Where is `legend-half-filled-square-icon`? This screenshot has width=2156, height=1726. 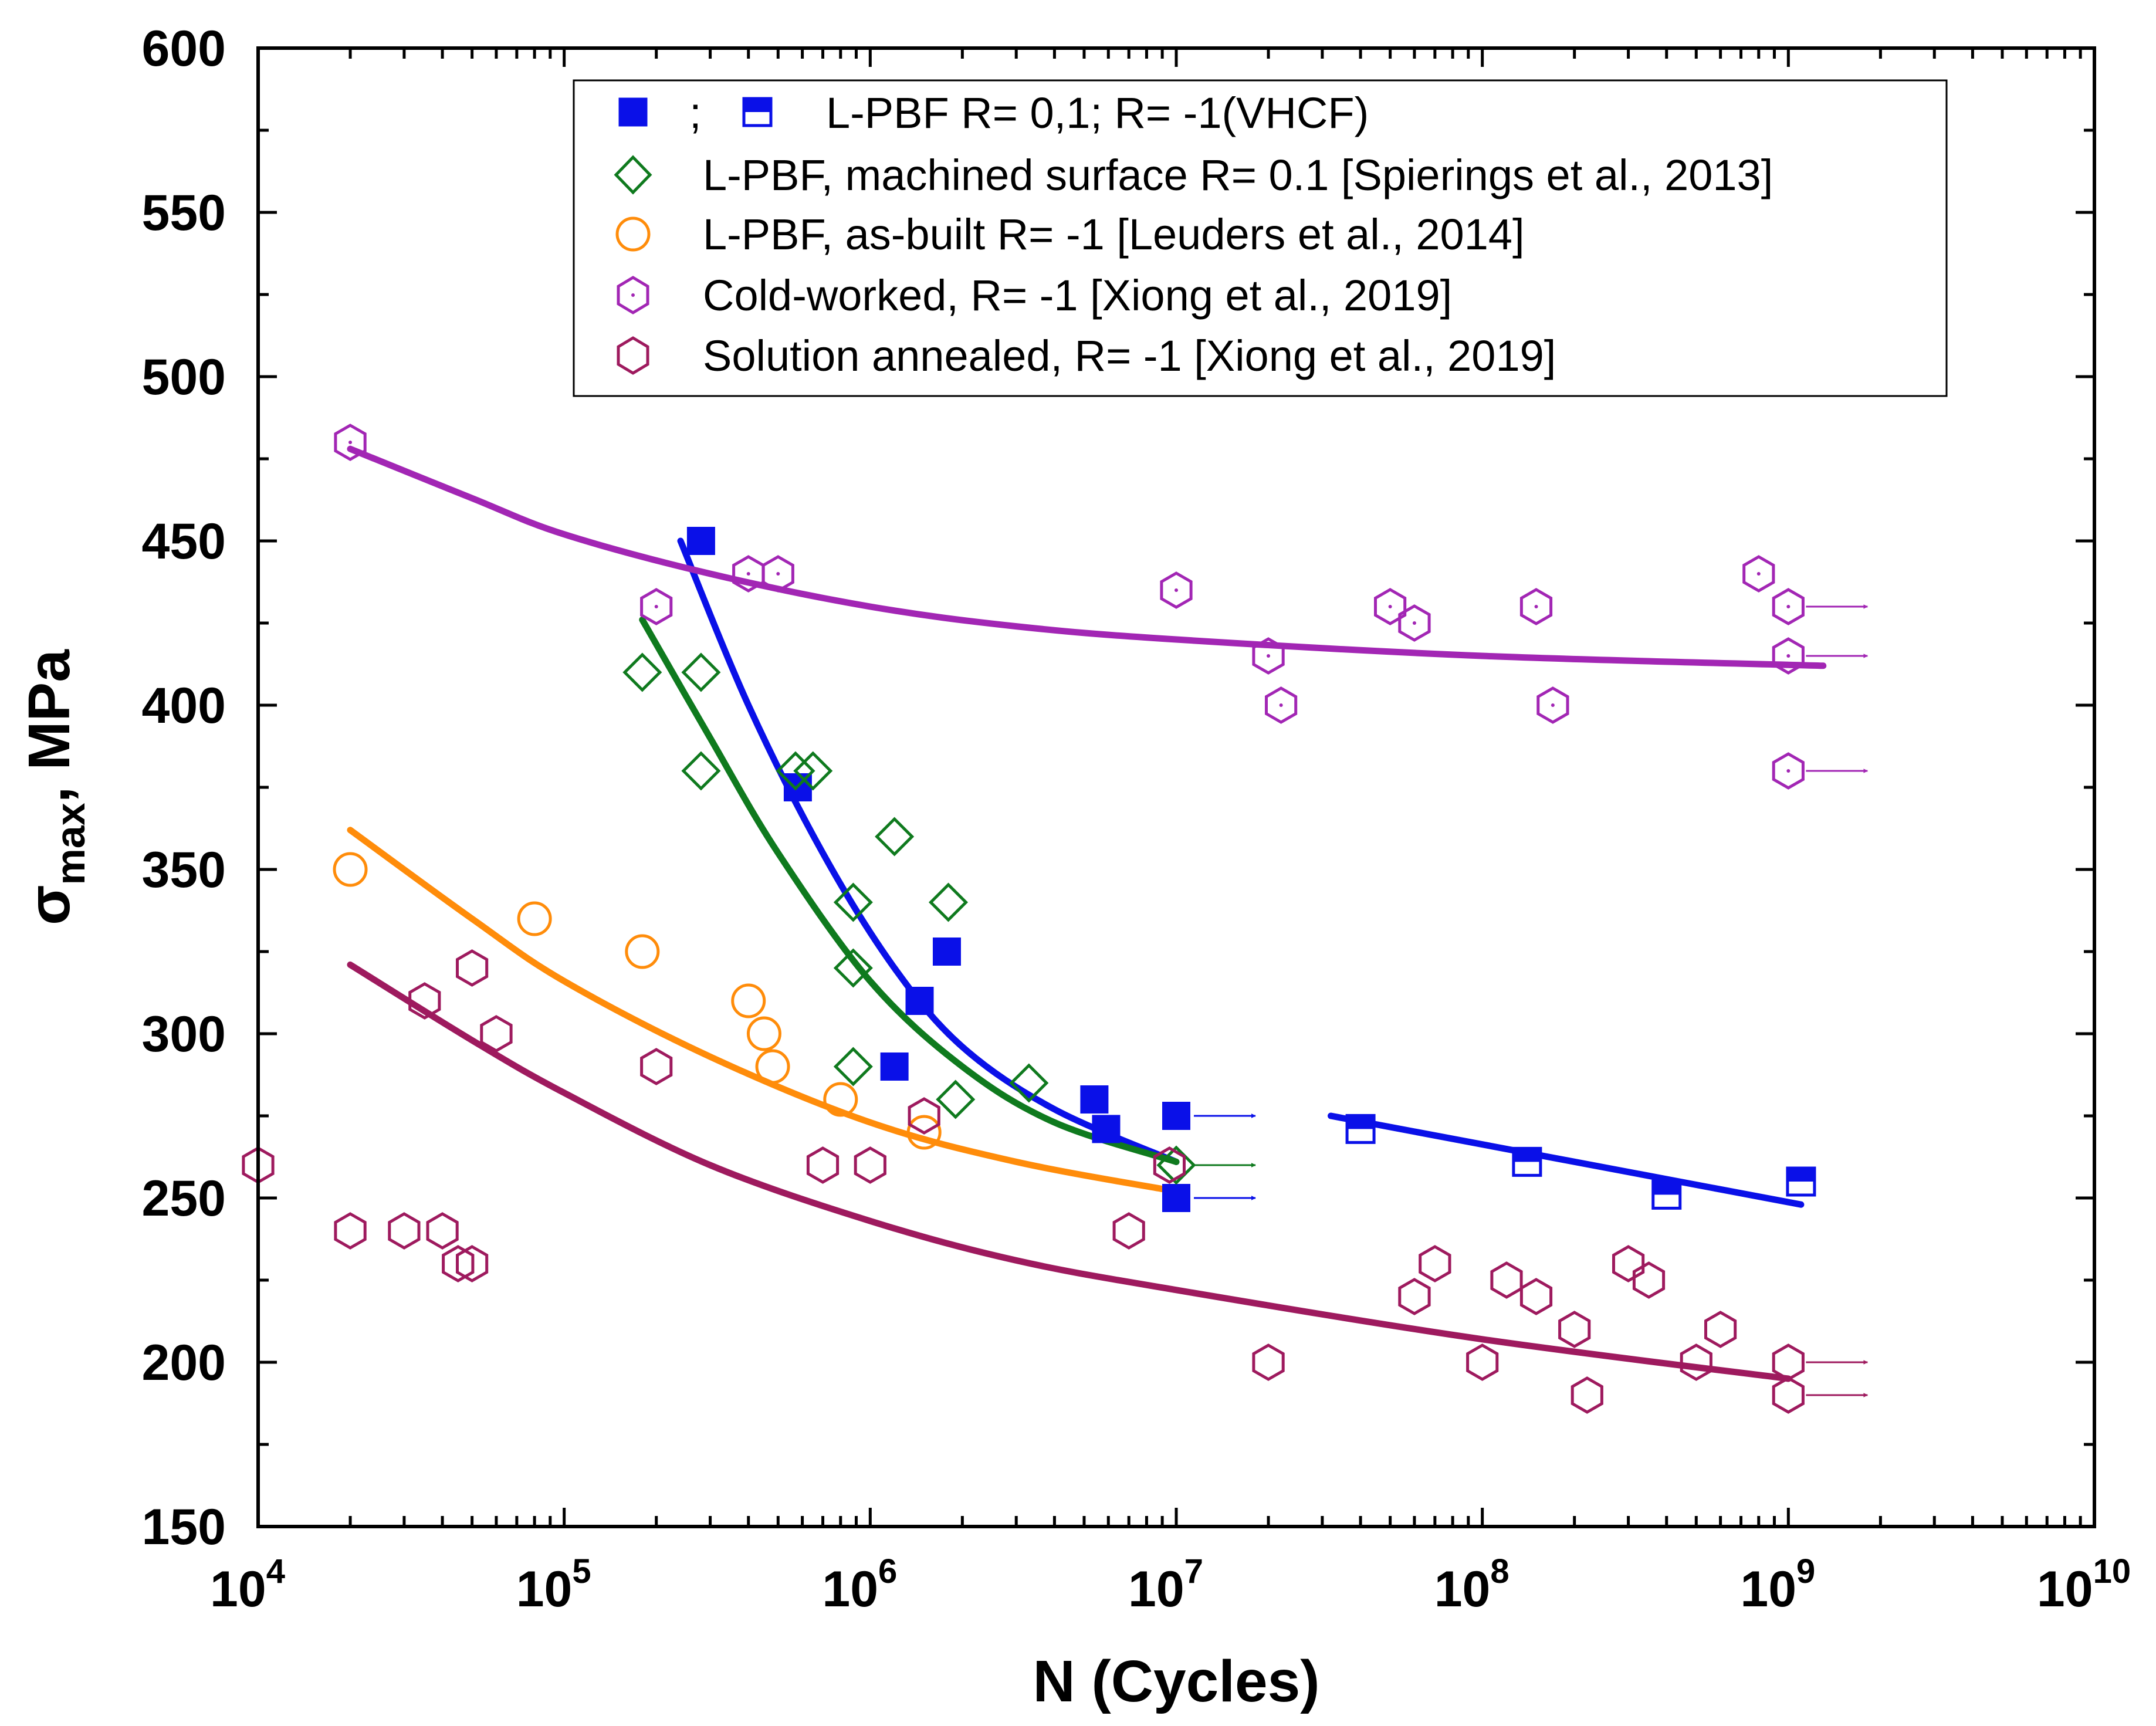 legend-half-filled-square-icon is located at coordinates (757, 112).